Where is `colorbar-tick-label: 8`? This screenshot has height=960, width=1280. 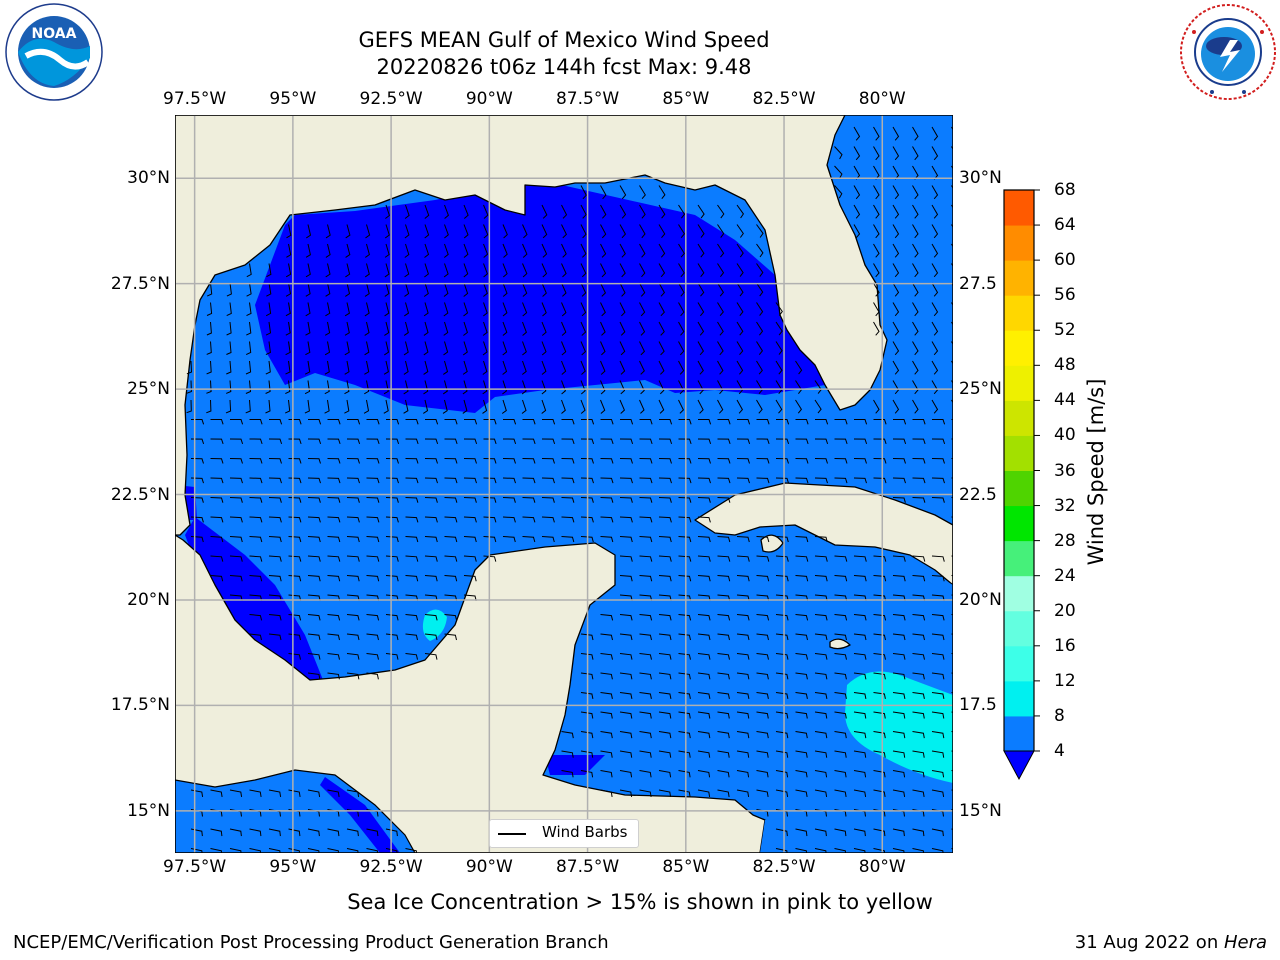
colorbar-tick-label: 8 is located at coordinates (1059, 715).